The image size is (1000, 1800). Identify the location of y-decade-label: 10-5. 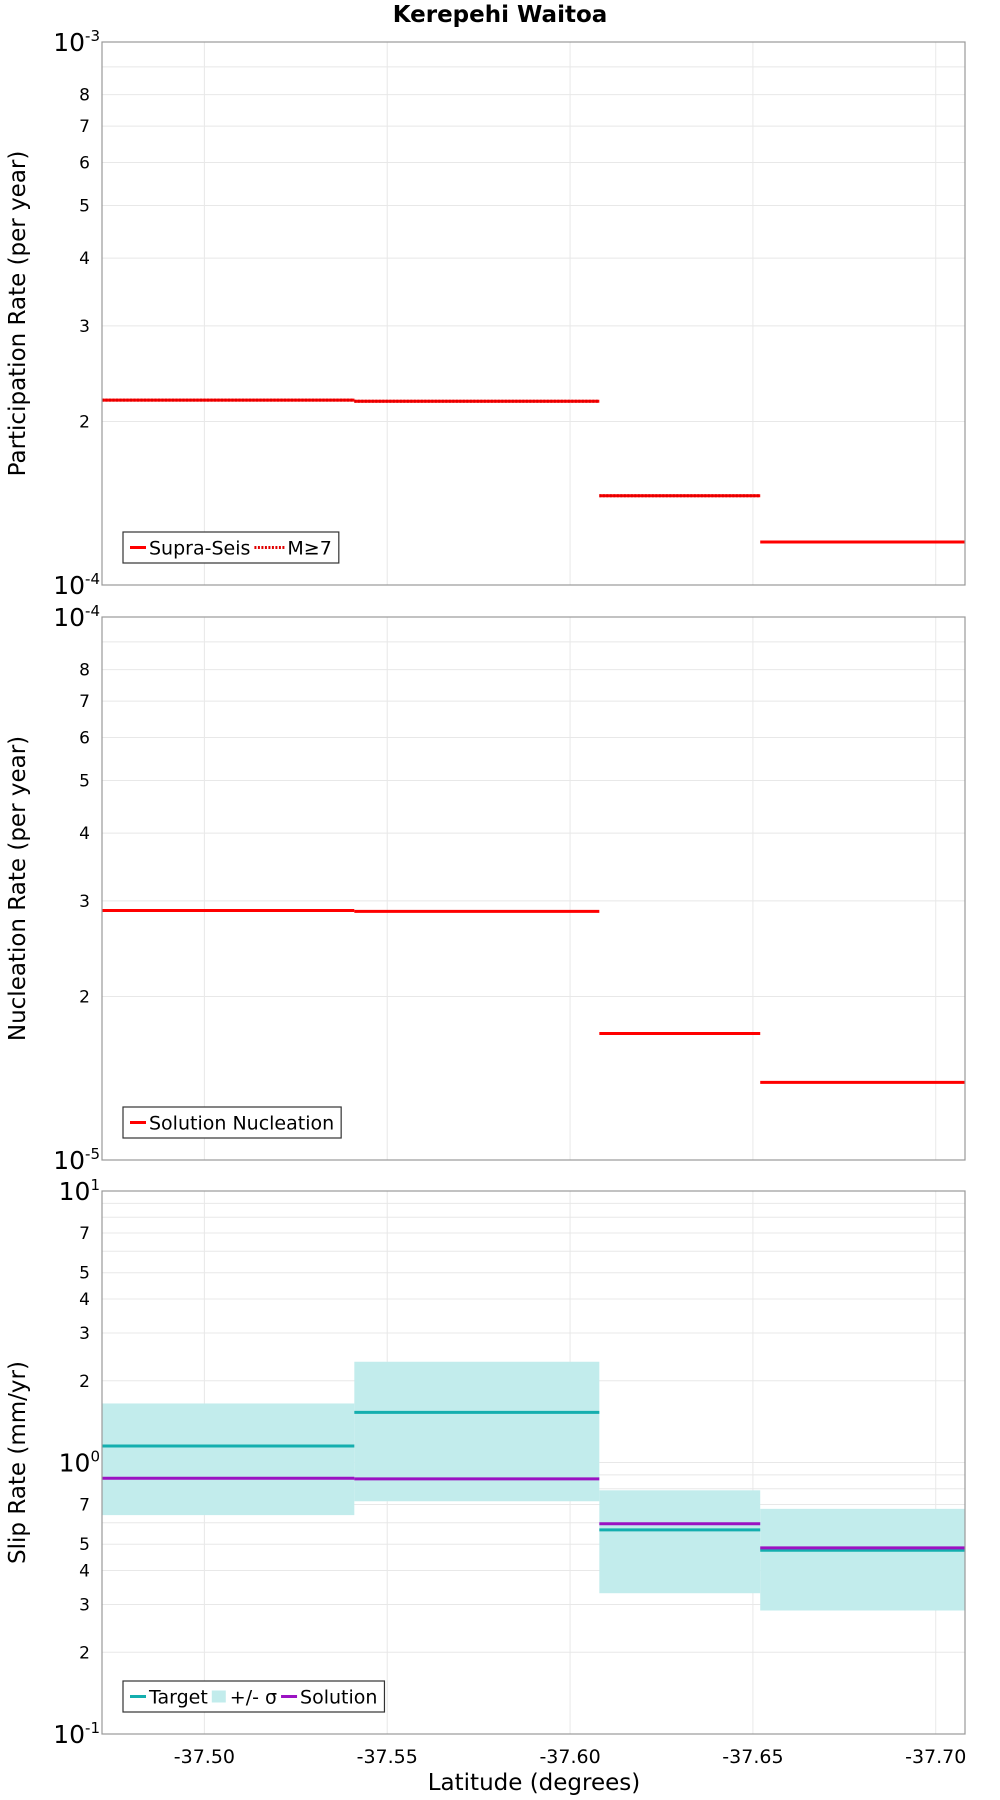
(76, 1160).